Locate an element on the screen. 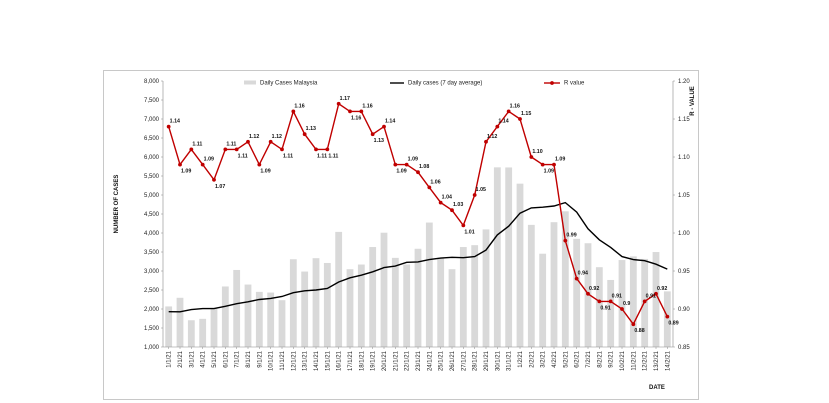 The width and height of the screenshot is (829, 403). x-tick-label: 12/2/21 is located at coordinates (646, 360).